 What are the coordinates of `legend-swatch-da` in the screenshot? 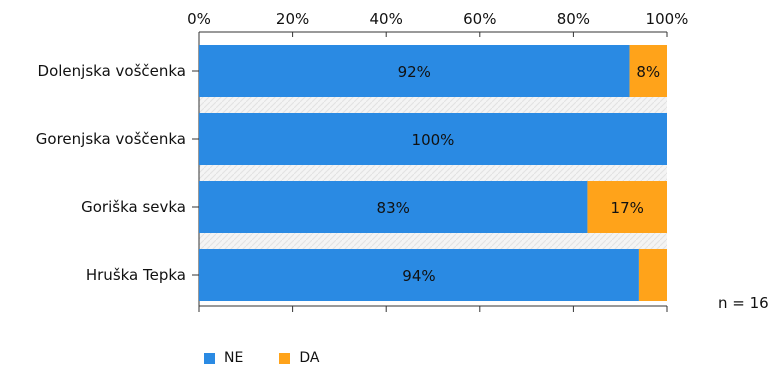 It's located at (285, 358).